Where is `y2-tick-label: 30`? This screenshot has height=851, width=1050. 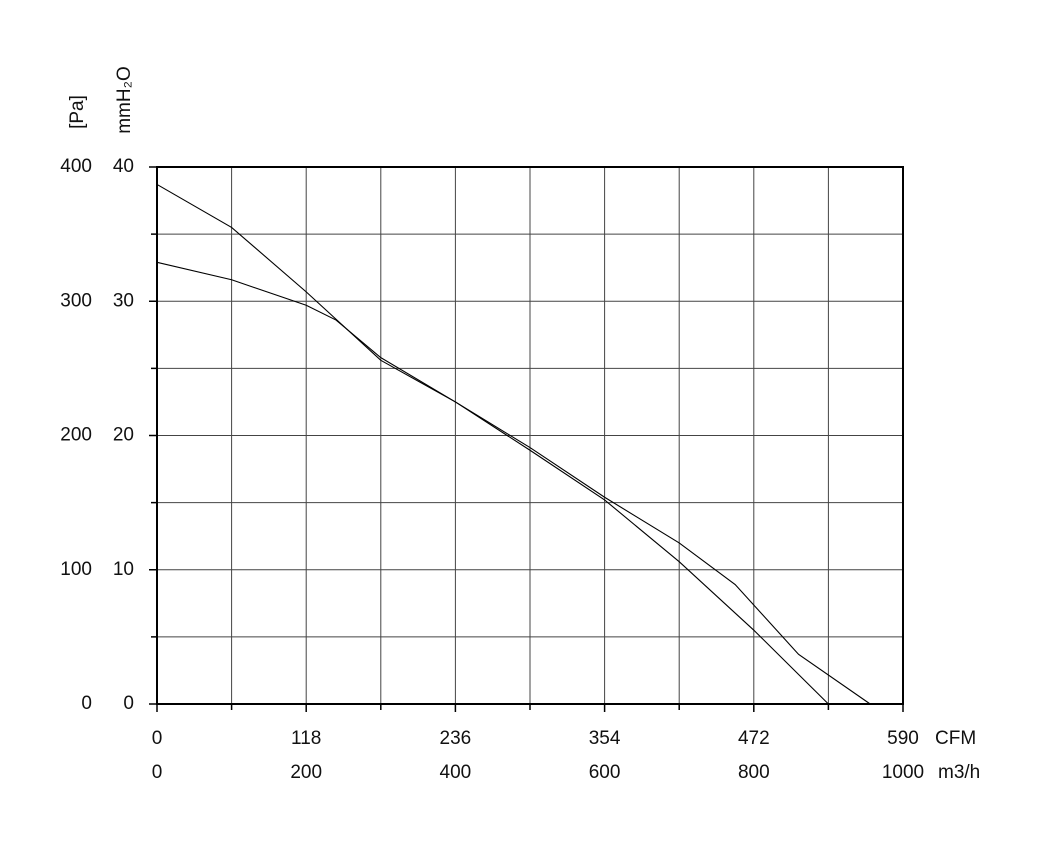
y2-tick-label: 30 is located at coordinates (123, 300).